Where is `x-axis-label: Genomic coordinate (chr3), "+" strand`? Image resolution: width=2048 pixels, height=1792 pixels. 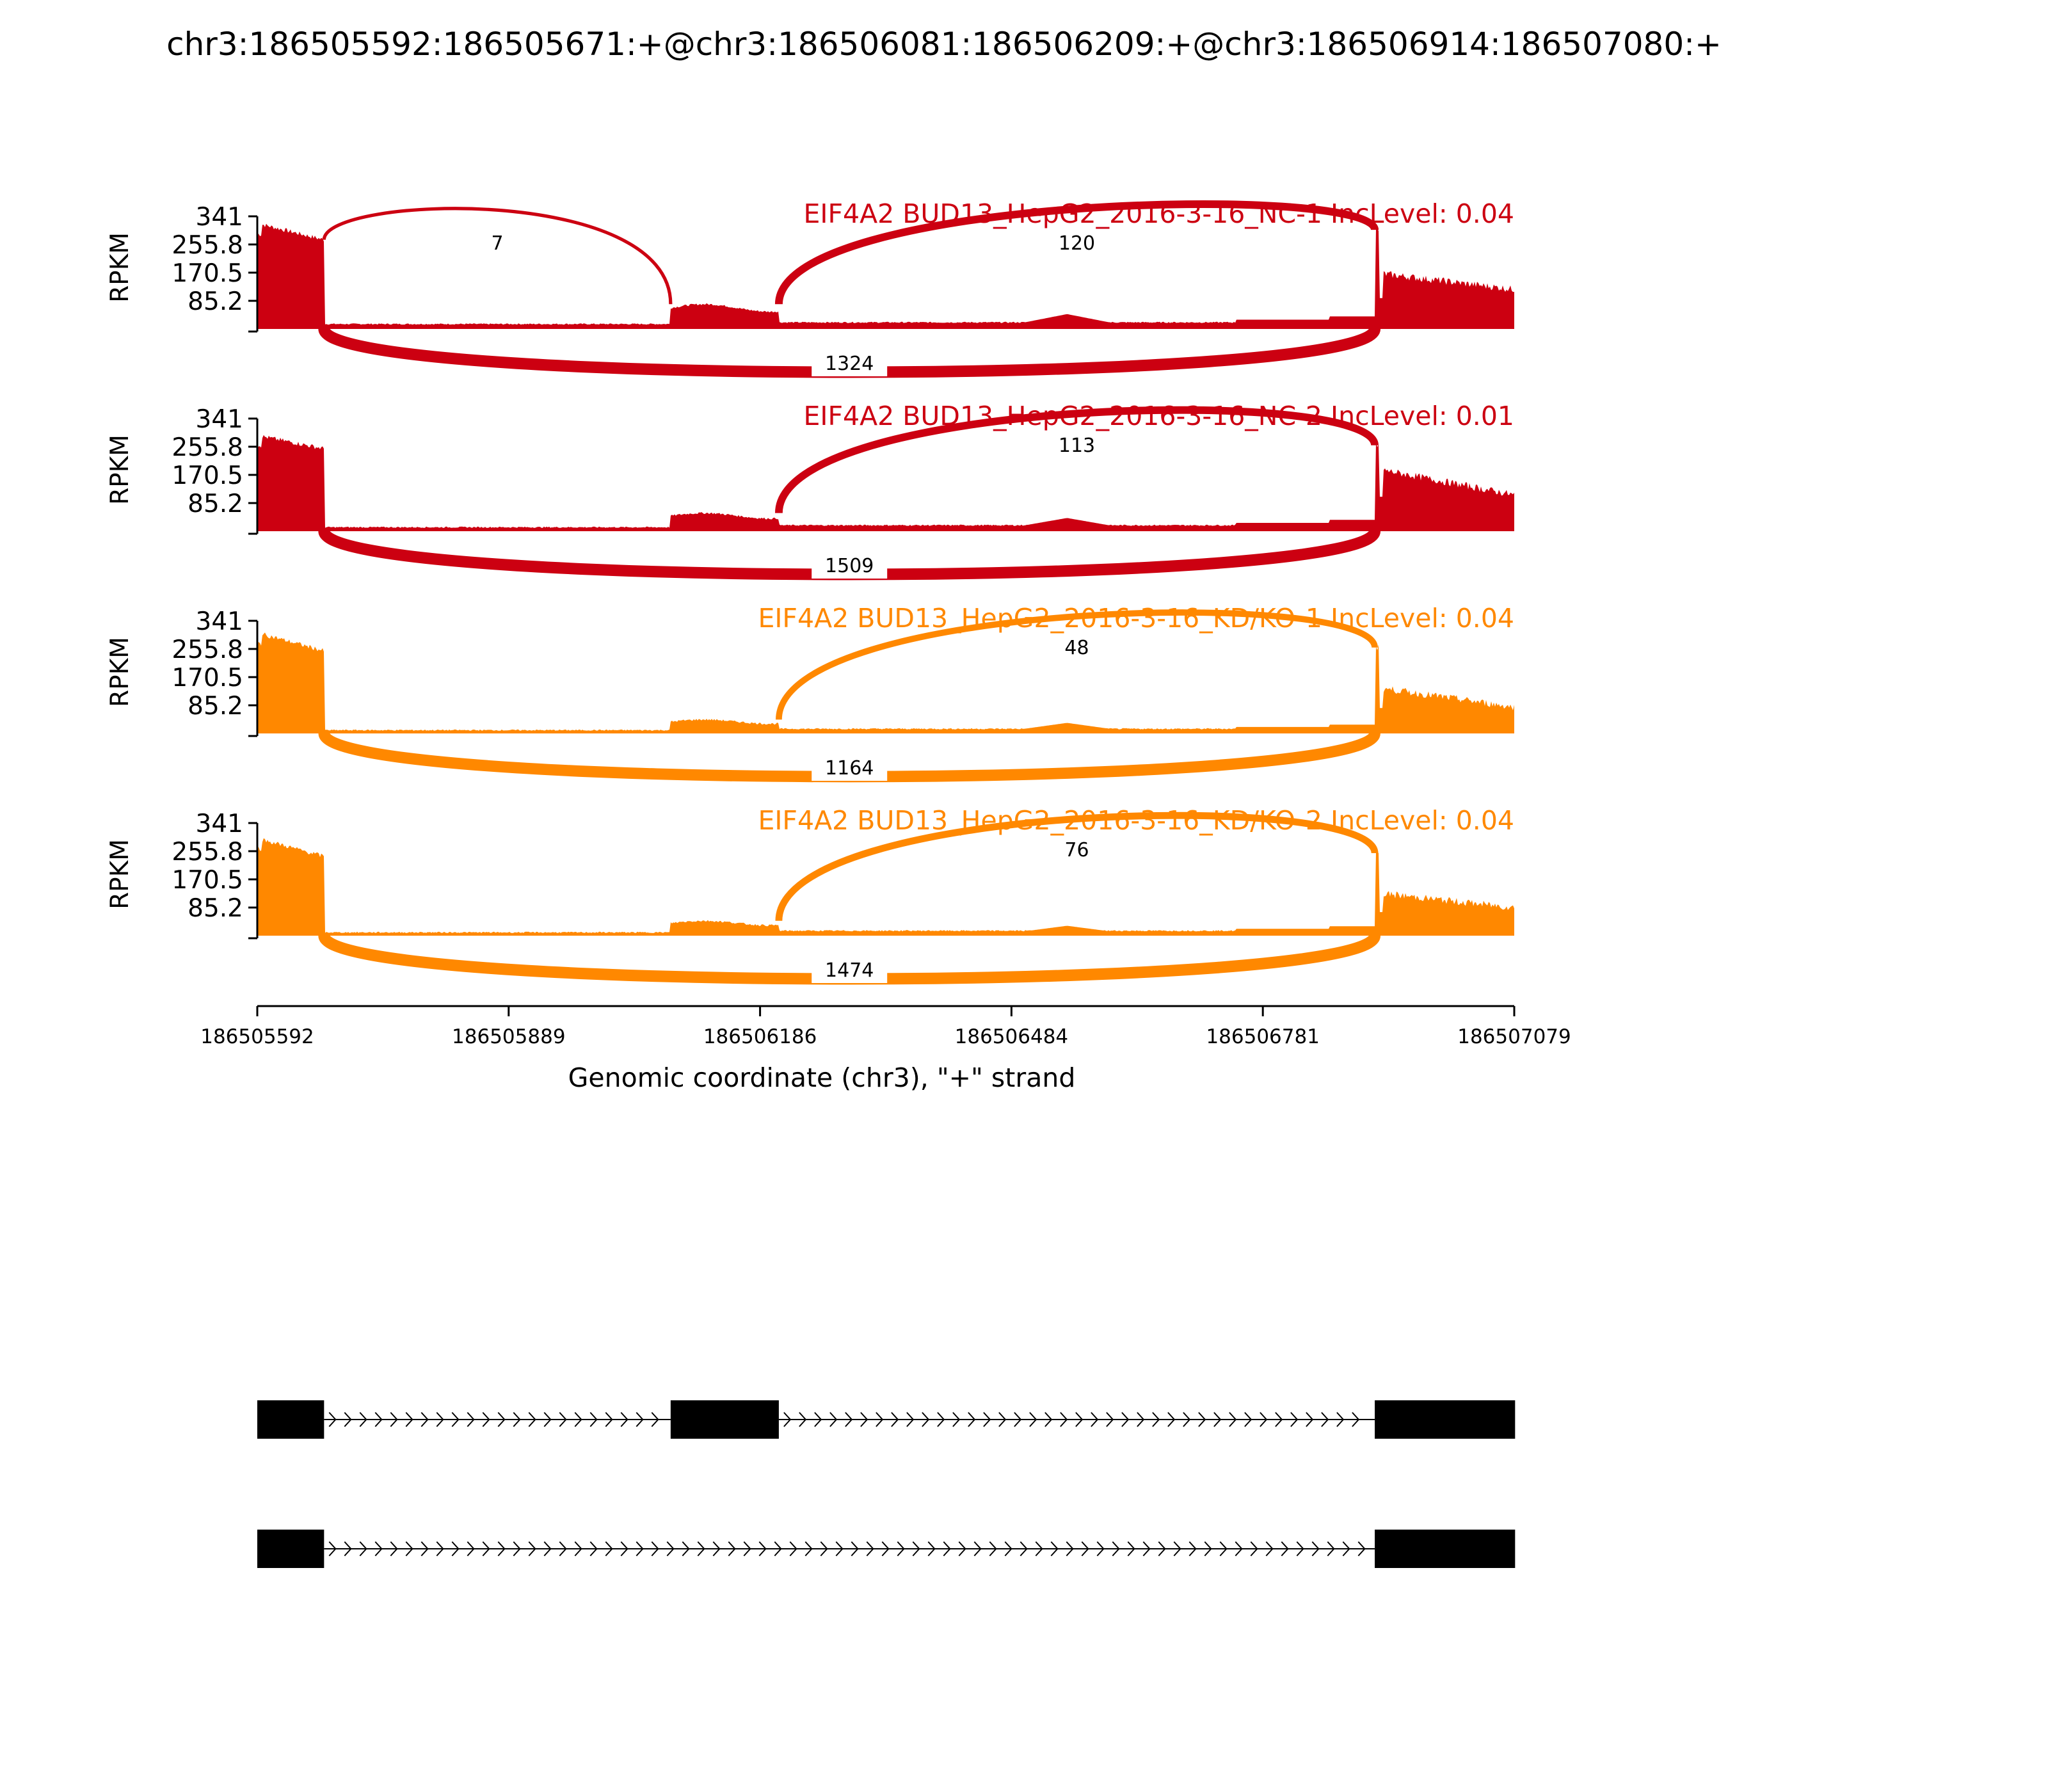
x-axis-label: Genomic coordinate (chr3), "+" strand is located at coordinates (822, 1077).